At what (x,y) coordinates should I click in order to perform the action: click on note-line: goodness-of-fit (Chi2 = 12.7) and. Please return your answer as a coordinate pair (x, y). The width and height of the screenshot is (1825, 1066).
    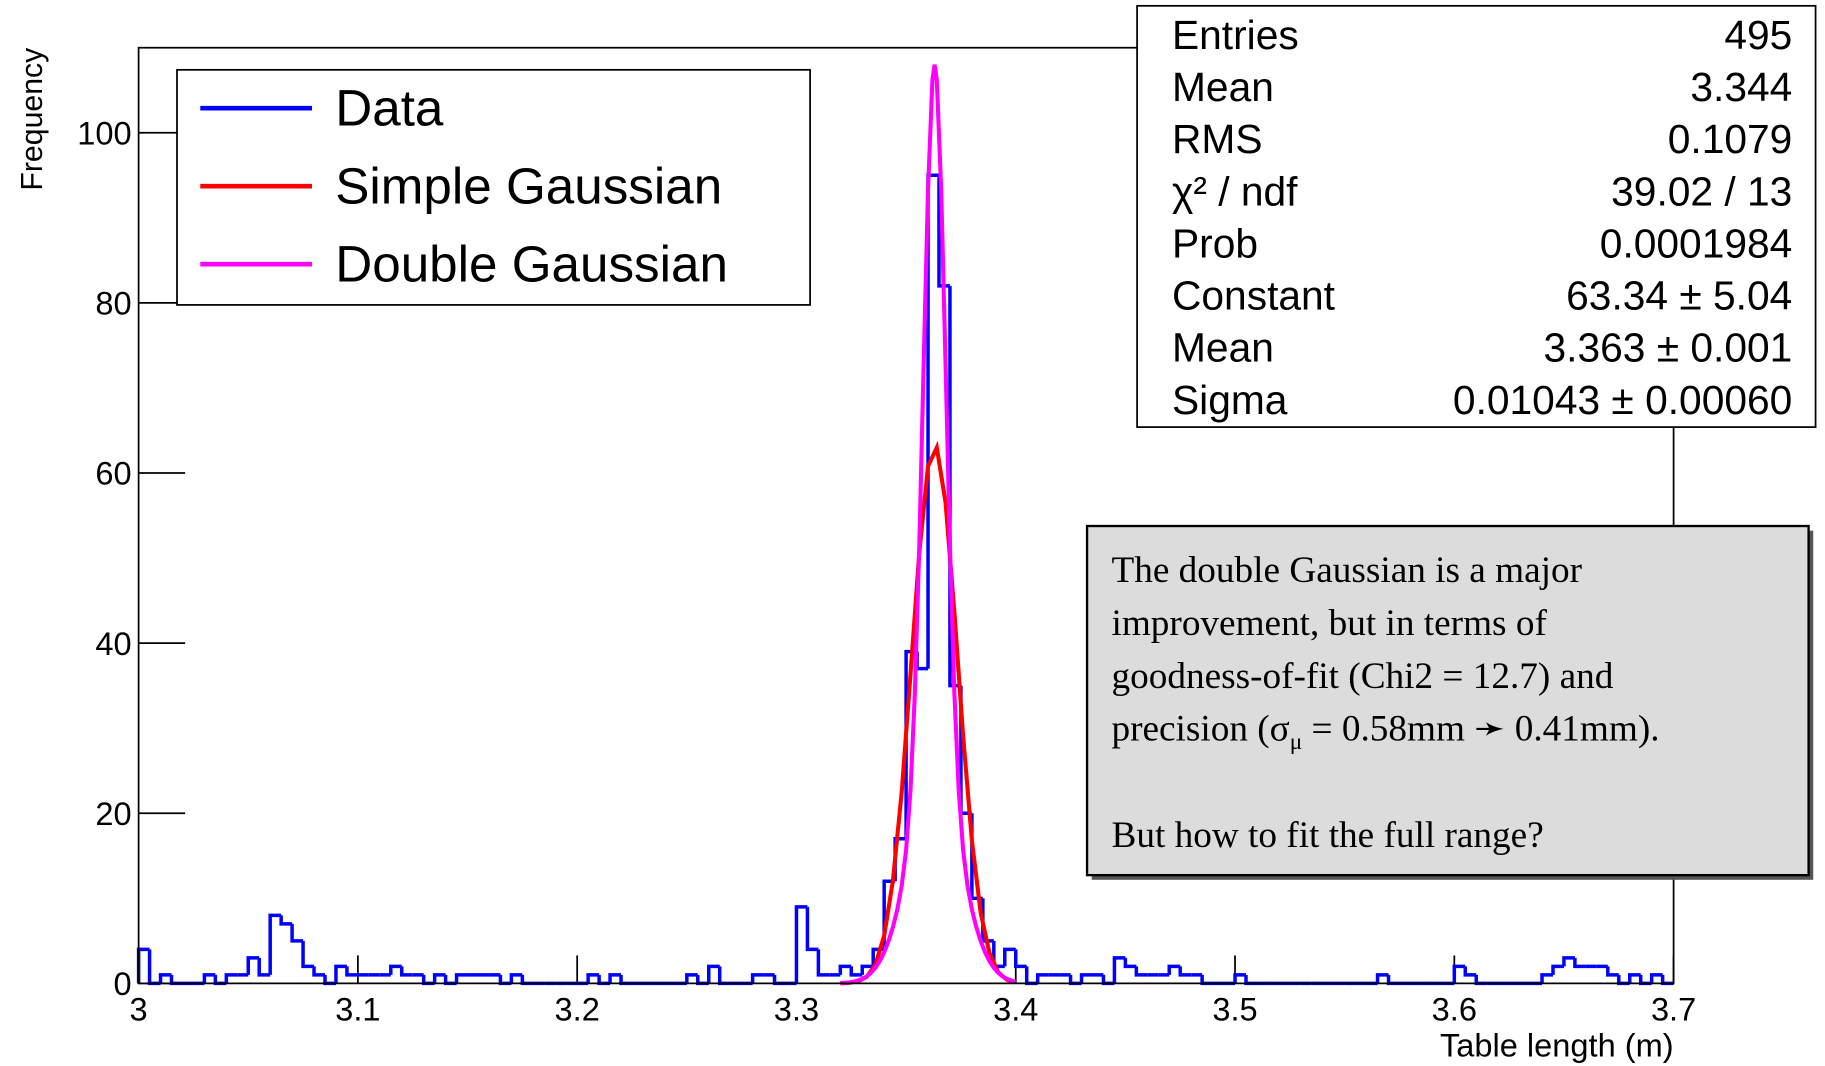
    Looking at the image, I should click on (1363, 676).